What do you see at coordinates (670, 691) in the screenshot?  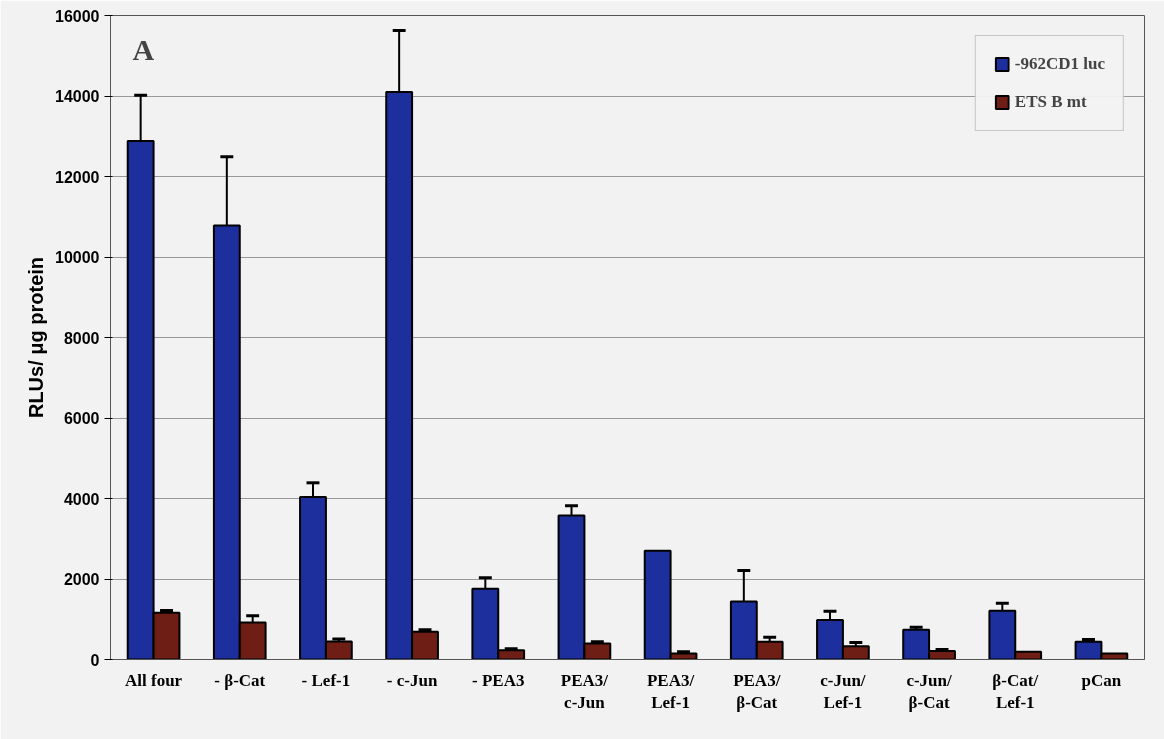 I see `x-tick-label: PEA3/ Lef-1` at bounding box center [670, 691].